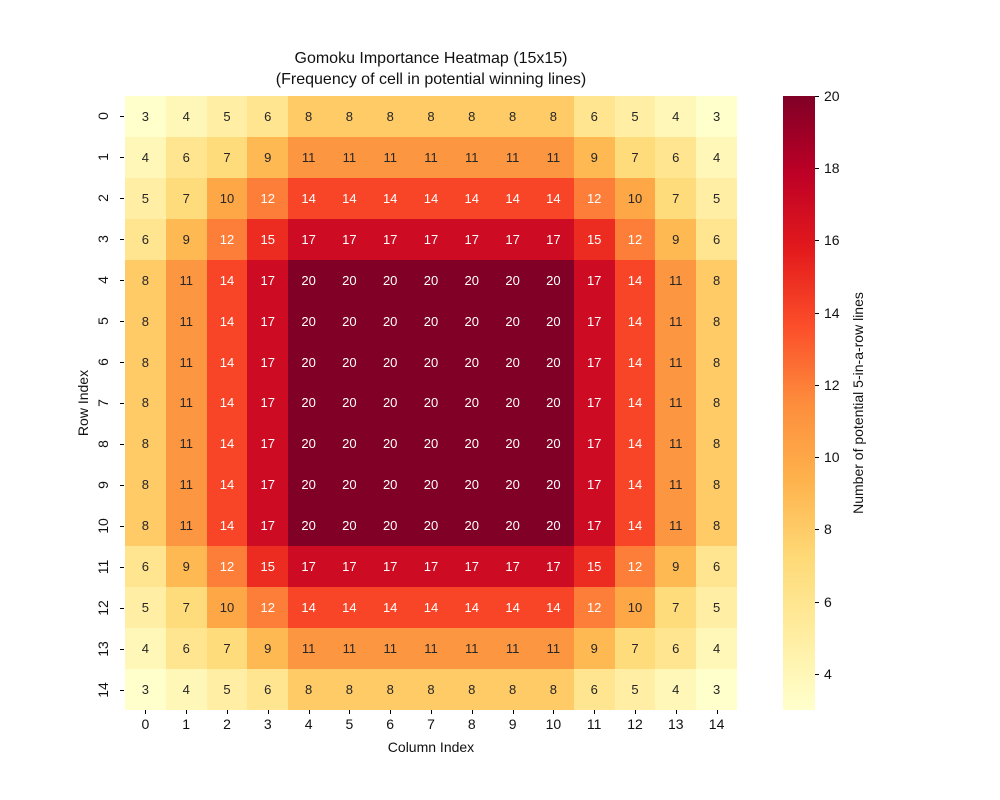  I want to click on heatmap-cell: 12, so click(227, 567).